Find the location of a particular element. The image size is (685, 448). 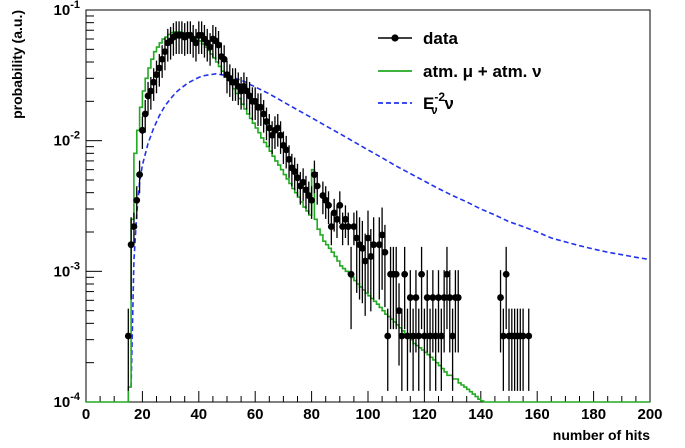

x-tick-label: 200 is located at coordinates (649, 414).